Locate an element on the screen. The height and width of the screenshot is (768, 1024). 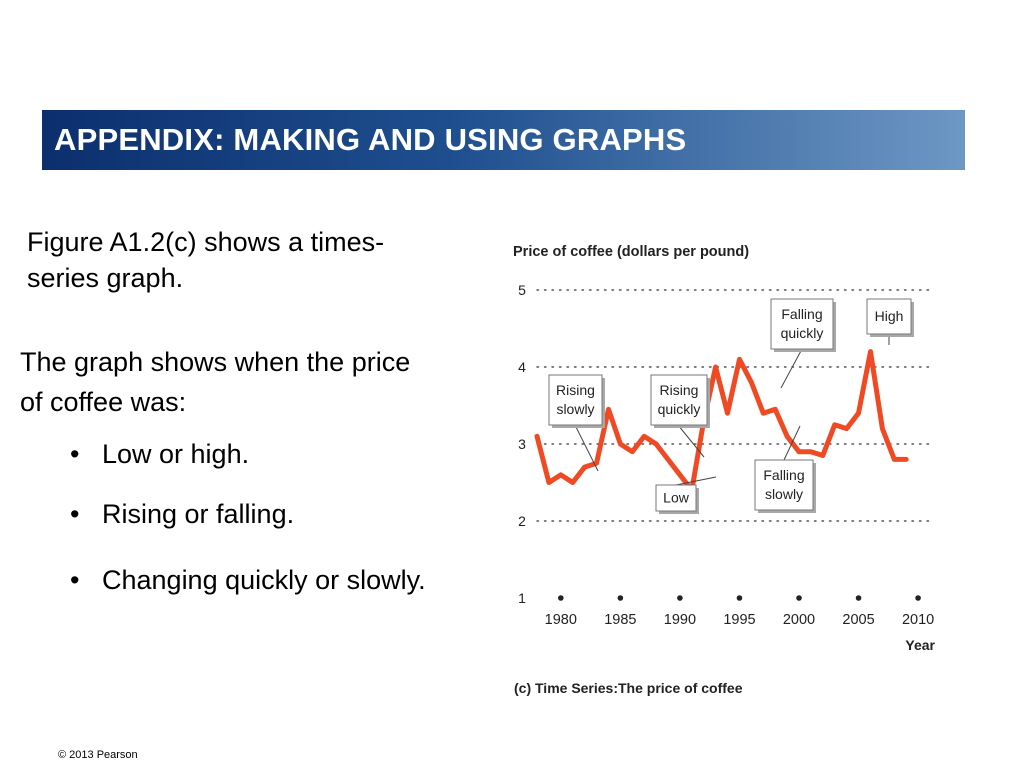
annotation-label: Rising slowly is located at coordinates (576, 423).